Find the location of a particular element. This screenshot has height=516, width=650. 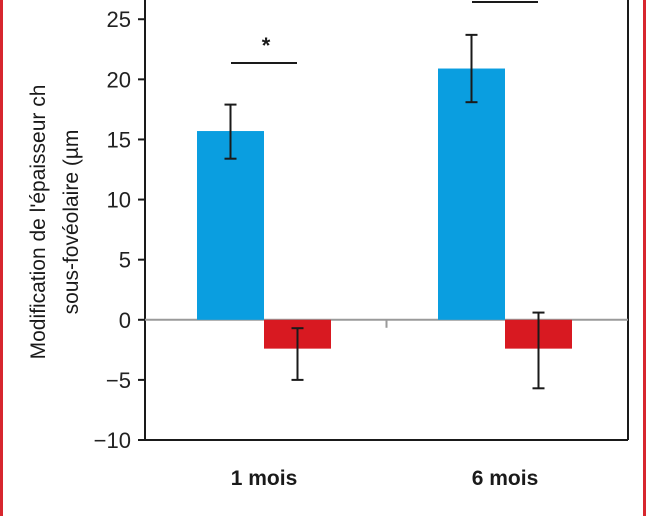

y-axis-label-line: sous-fovéolaire (µm is located at coordinates (71, 222).